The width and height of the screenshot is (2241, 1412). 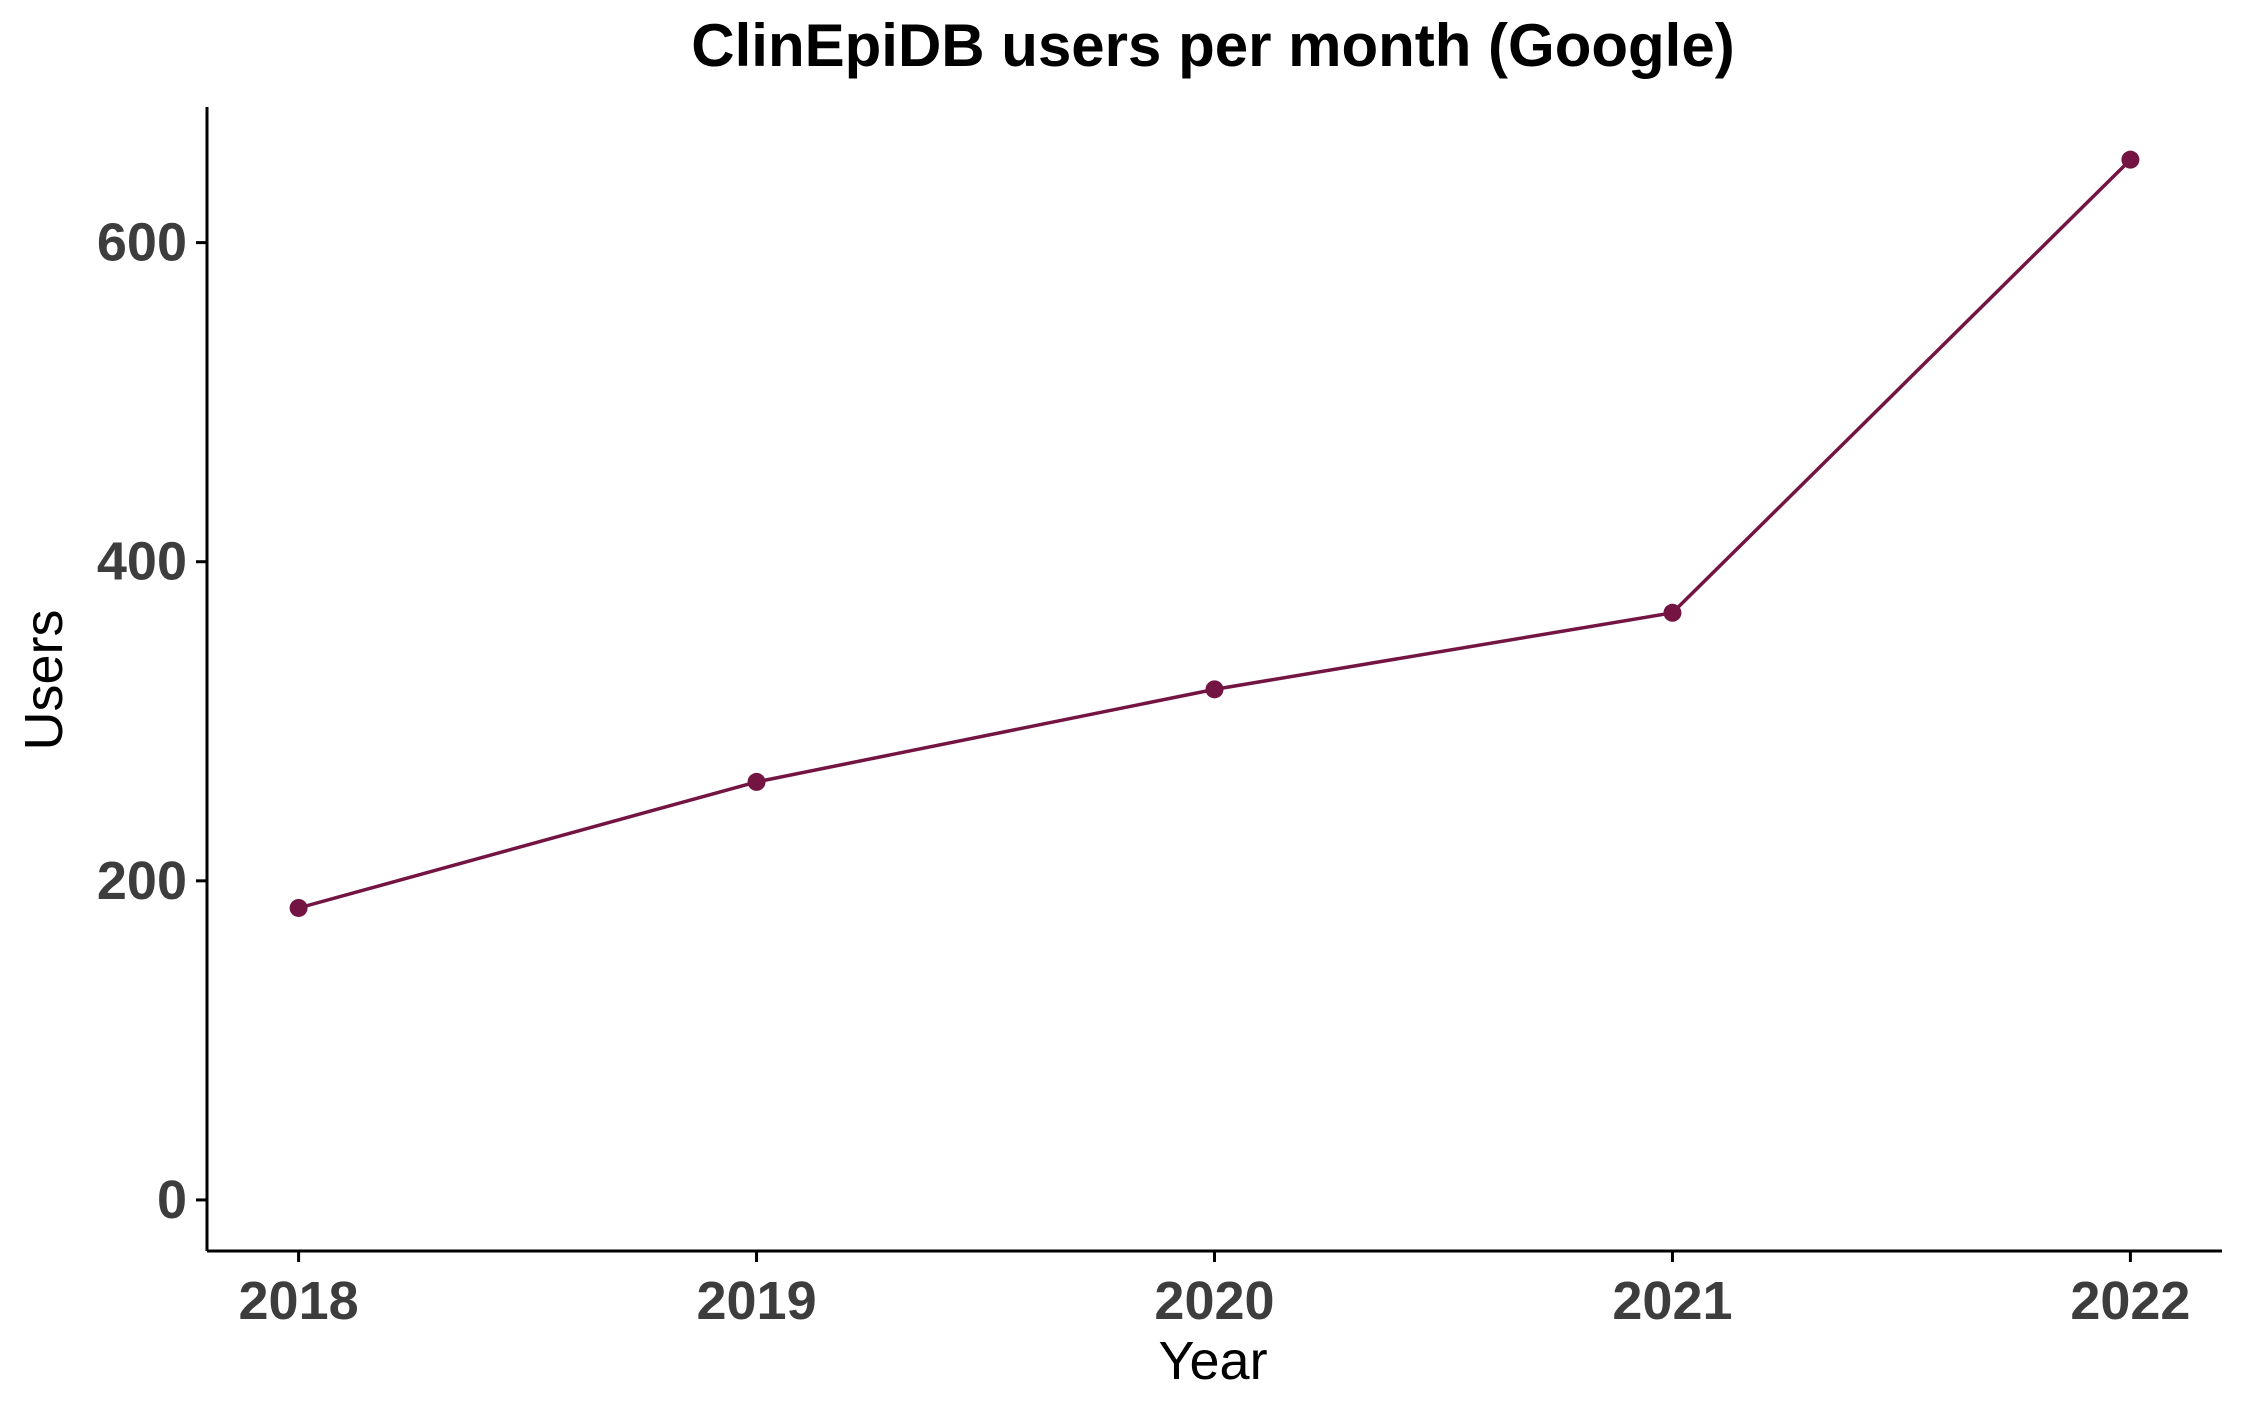 I want to click on x-tick-label: 2022, so click(x=2130, y=1301).